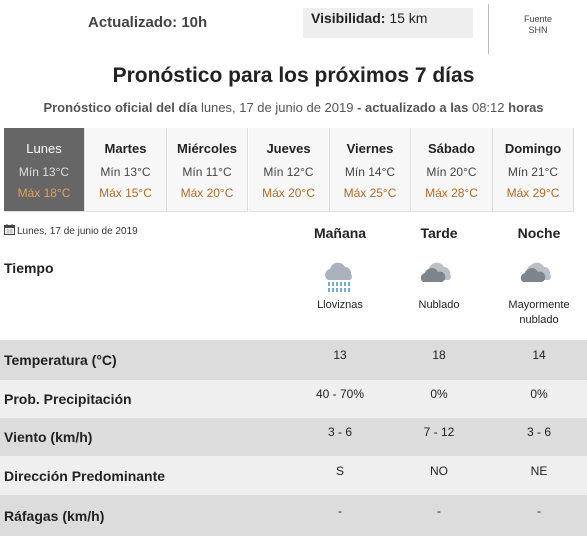 The width and height of the screenshot is (587, 536). Describe the element at coordinates (54, 515) in the screenshot. I see `row-label: Ráfagas (km/h)` at that location.